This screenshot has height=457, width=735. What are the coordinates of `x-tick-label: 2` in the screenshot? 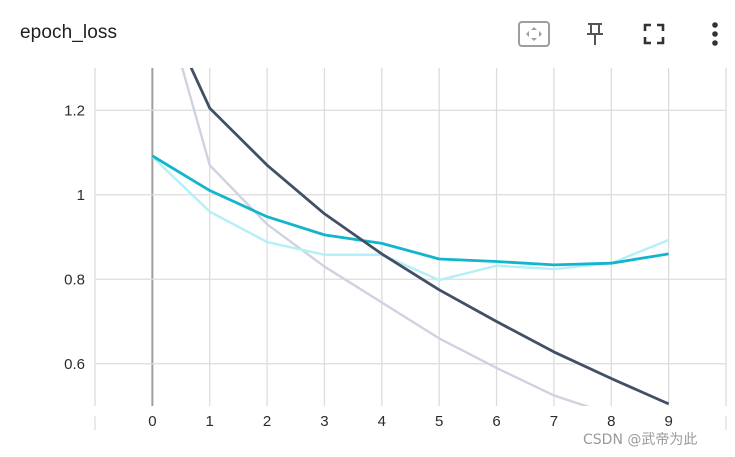 It's located at (267, 421).